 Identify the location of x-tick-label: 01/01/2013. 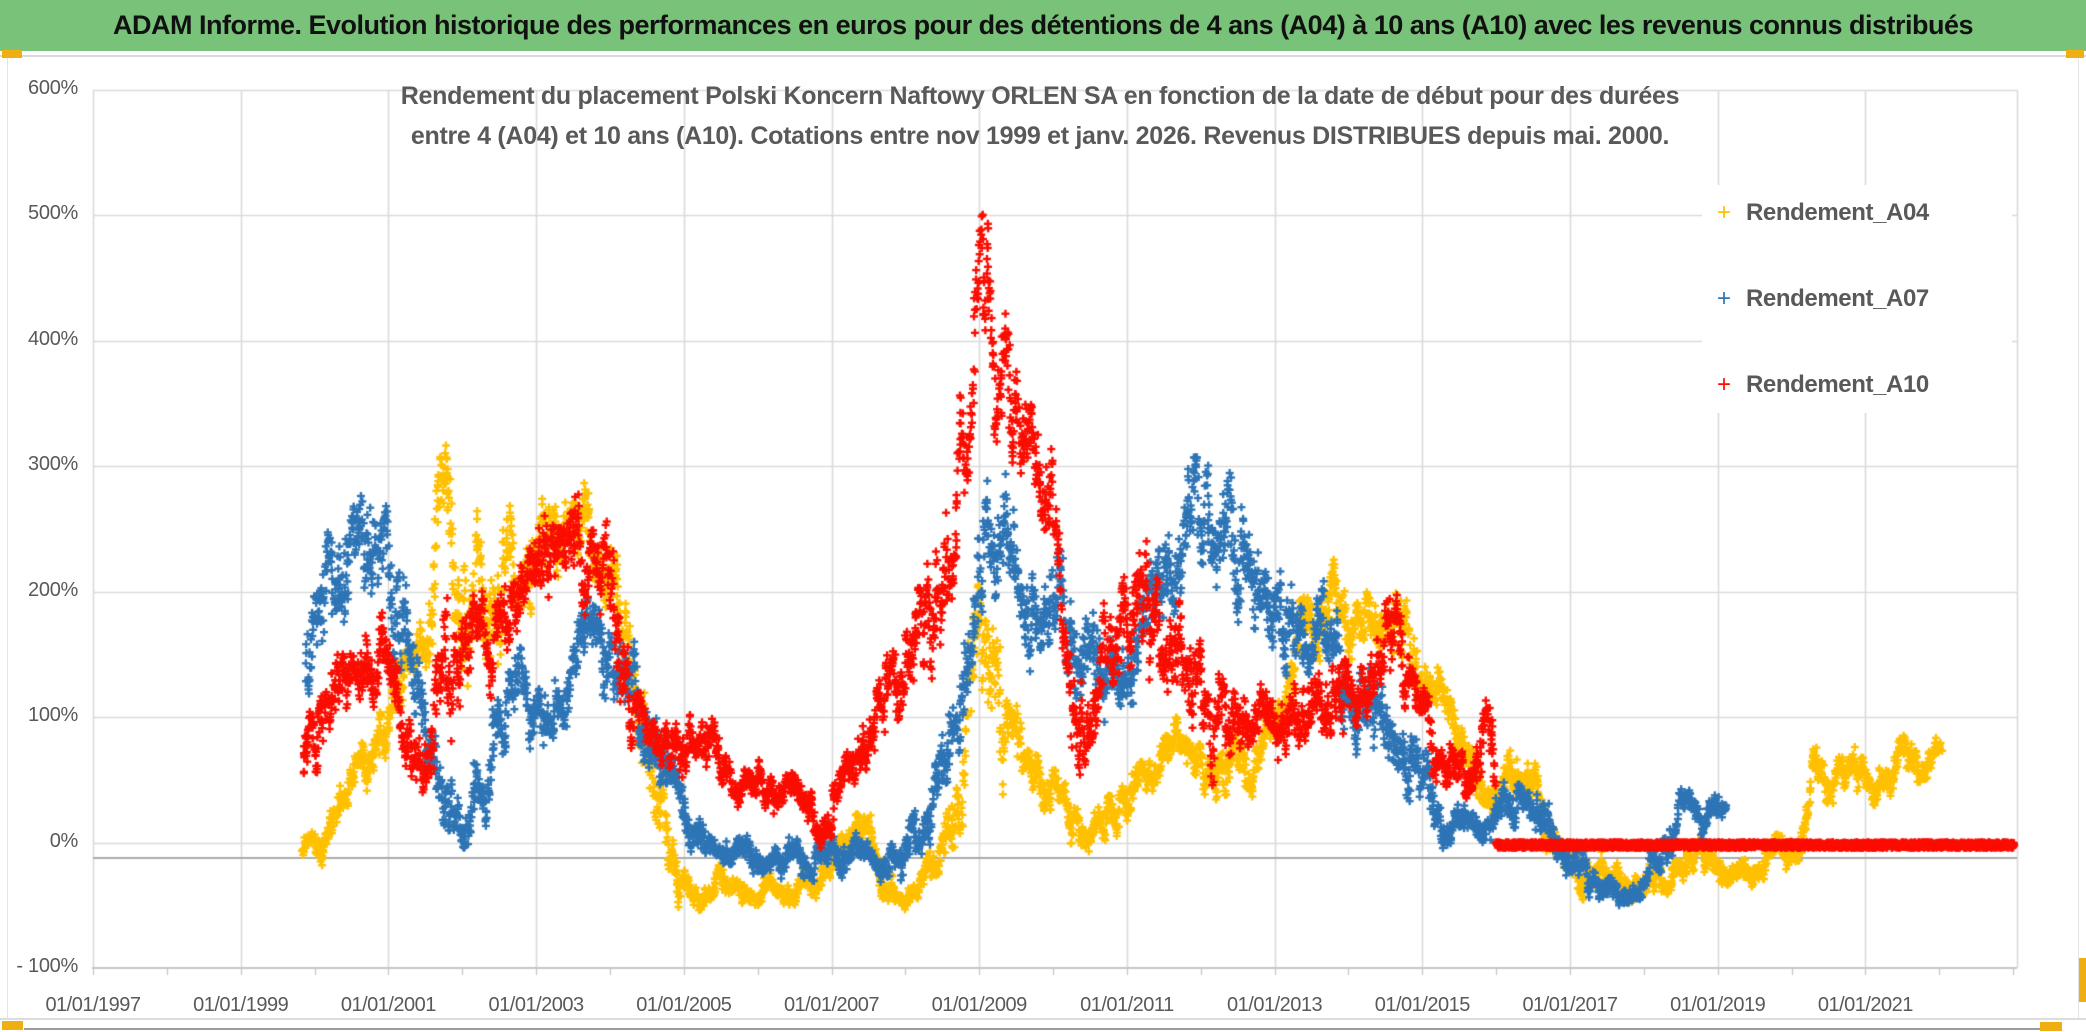
(1275, 1005).